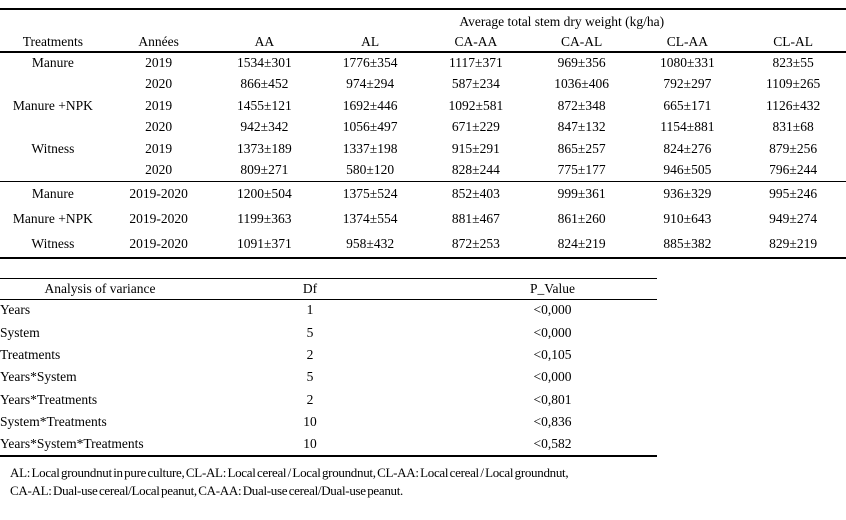 Image resolution: width=846 pixels, height=520 pixels. Describe the element at coordinates (100, 444) in the screenshot. I see `anova-source-cell: Years*System*Treatments` at that location.